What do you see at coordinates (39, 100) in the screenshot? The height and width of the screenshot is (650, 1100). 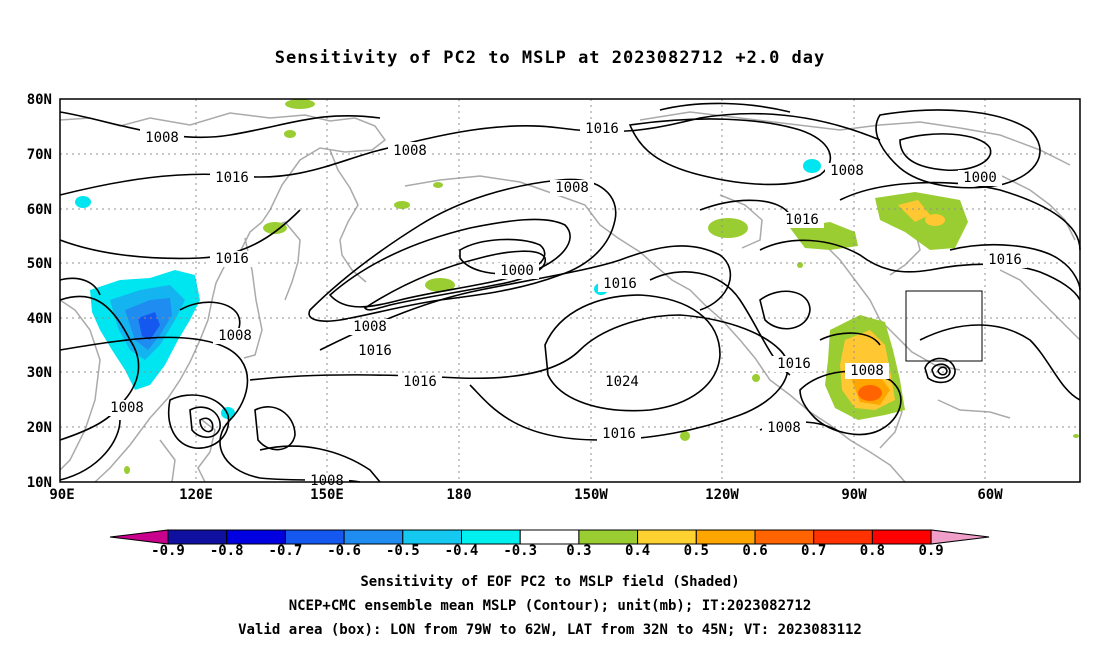 I see `lat-label: 80N` at bounding box center [39, 100].